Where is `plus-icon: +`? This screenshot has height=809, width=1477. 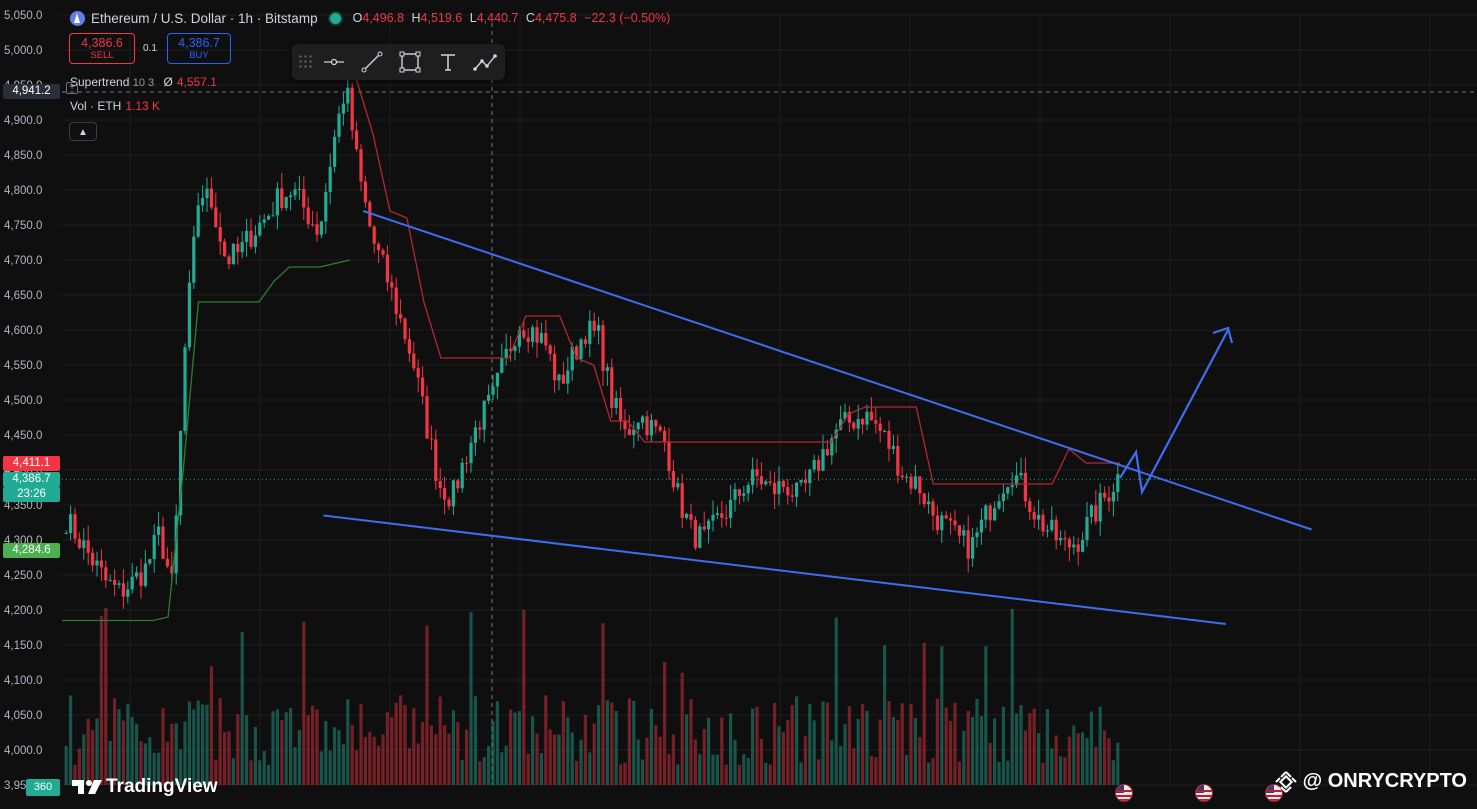 plus-icon: + is located at coordinates (72, 88).